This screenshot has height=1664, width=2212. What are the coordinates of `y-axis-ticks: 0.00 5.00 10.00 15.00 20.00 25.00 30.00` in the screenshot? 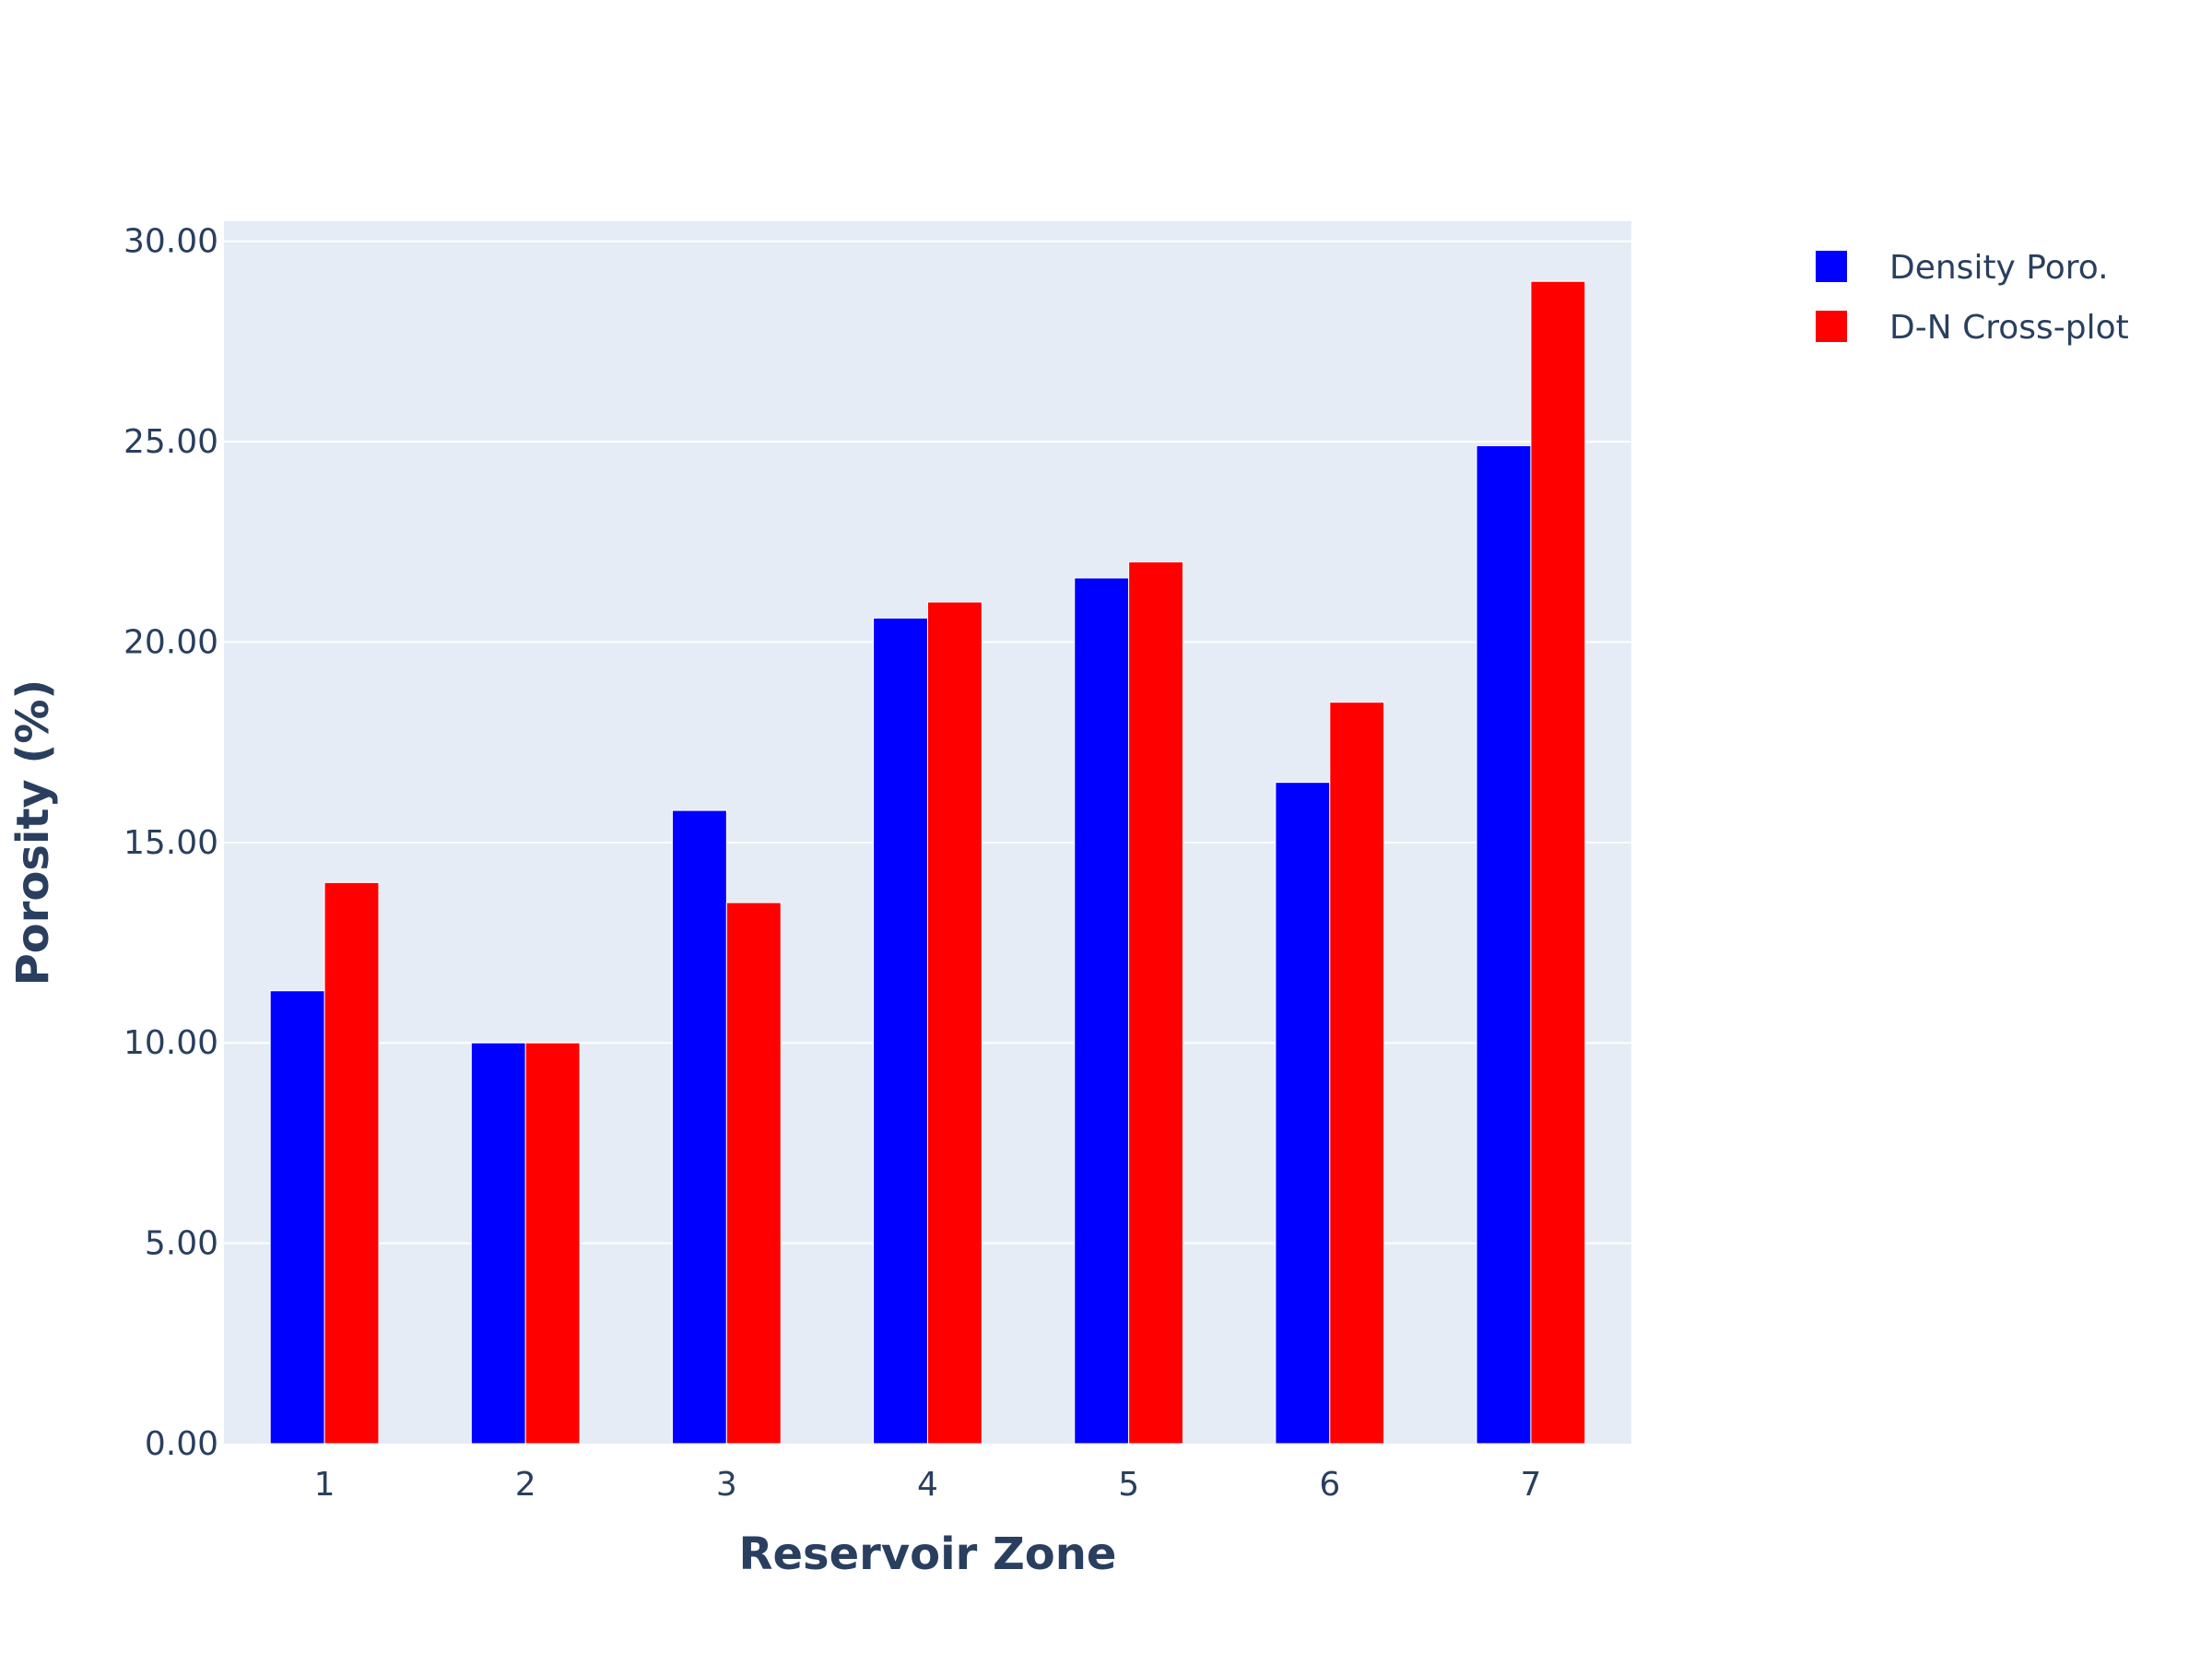 It's located at (171, 843).